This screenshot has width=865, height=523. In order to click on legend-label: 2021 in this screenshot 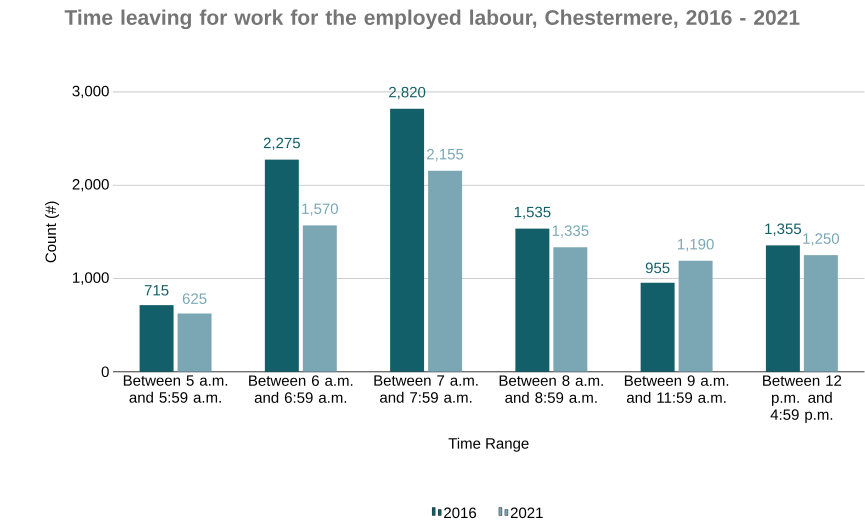, I will do `click(526, 512)`.